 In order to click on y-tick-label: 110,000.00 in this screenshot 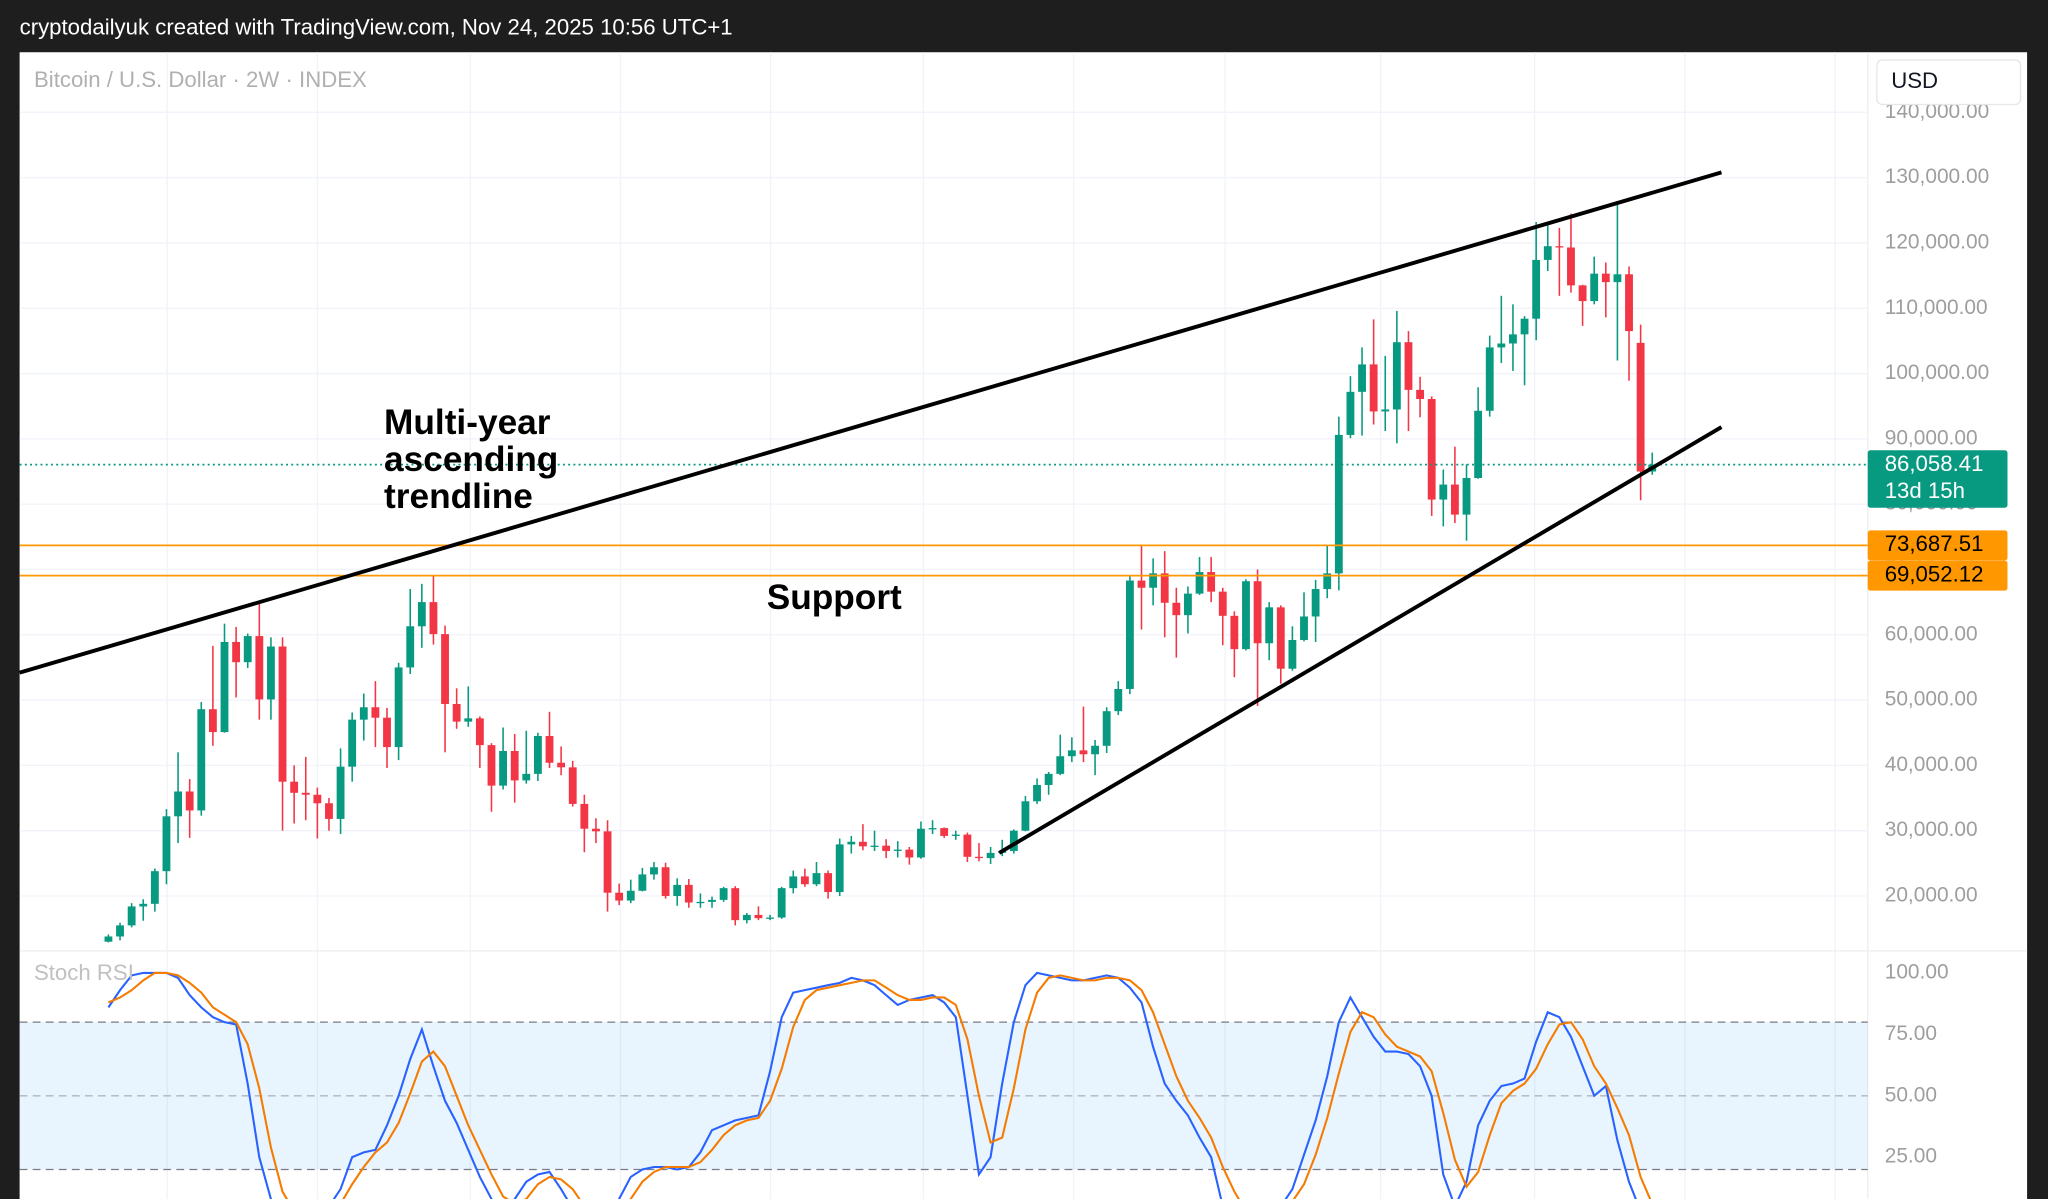, I will do `click(1936, 307)`.